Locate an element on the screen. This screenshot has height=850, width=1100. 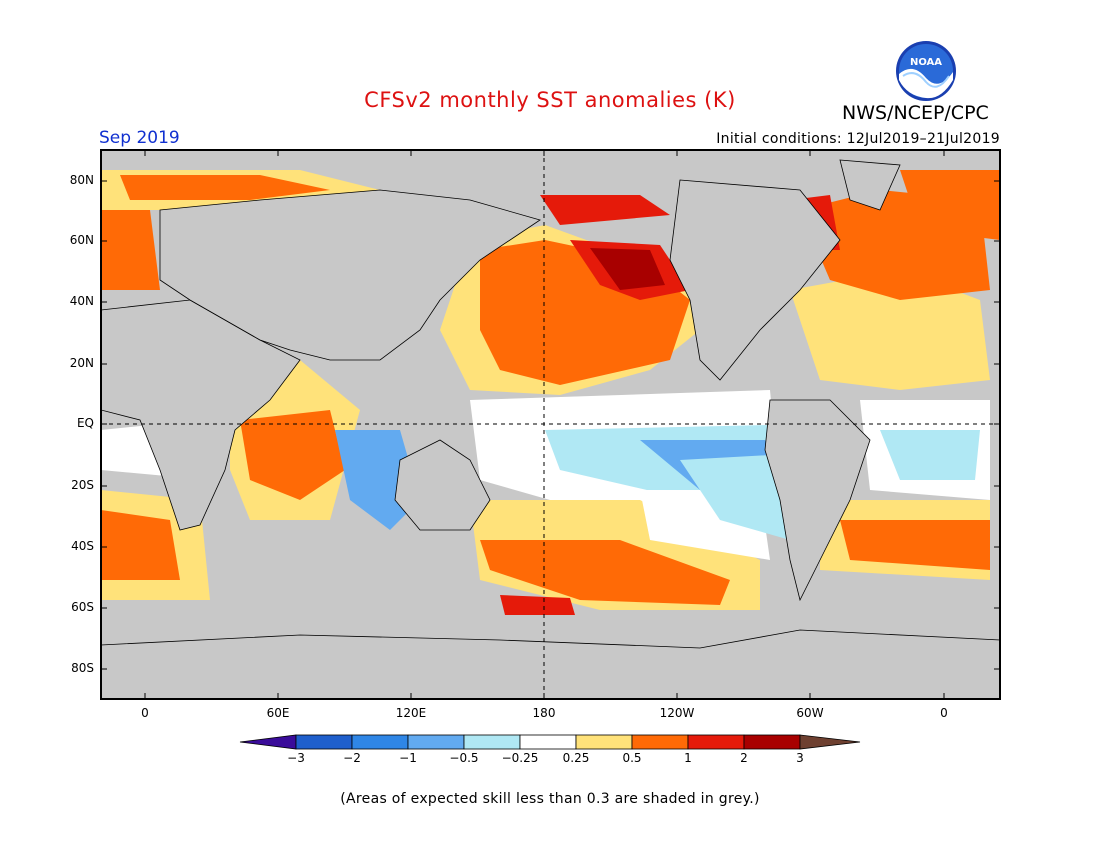
north-america-land is located at coordinates (755, 280).